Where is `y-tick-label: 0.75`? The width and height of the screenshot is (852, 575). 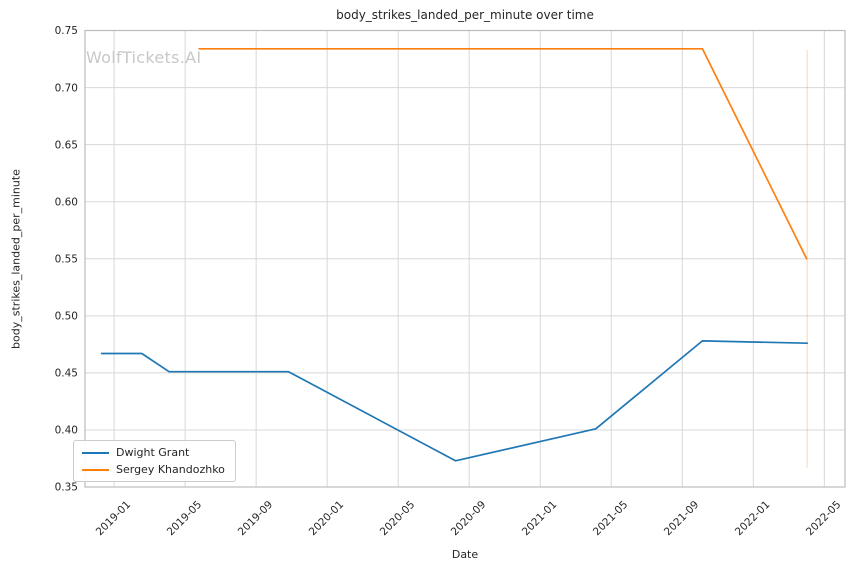
y-tick-label: 0.75 is located at coordinates (66, 31).